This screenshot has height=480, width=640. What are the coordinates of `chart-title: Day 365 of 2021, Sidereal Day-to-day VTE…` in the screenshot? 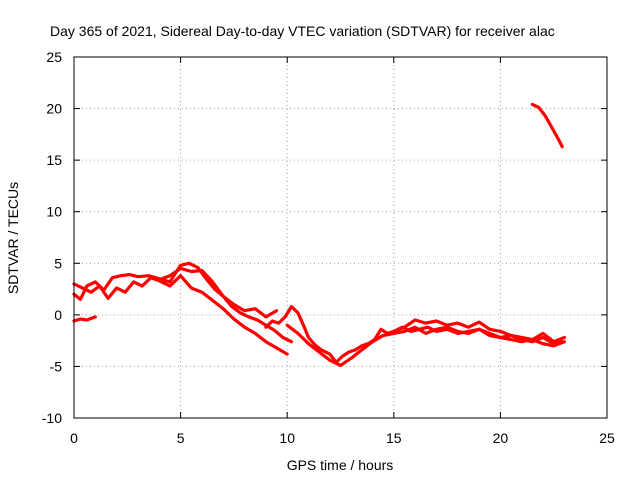 It's located at (302, 31).